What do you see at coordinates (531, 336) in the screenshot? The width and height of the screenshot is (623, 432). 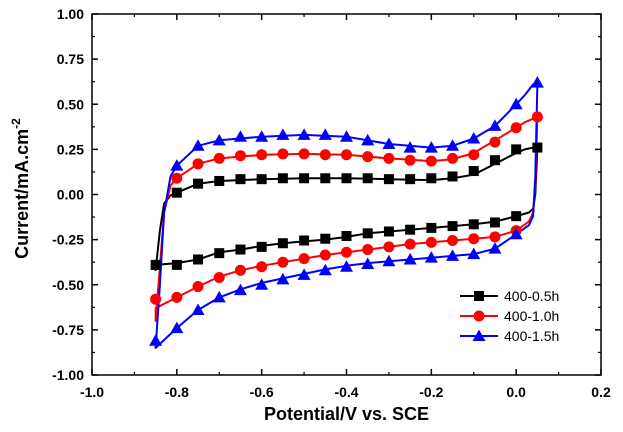 I see `legend-label: 400-1.5h` at bounding box center [531, 336].